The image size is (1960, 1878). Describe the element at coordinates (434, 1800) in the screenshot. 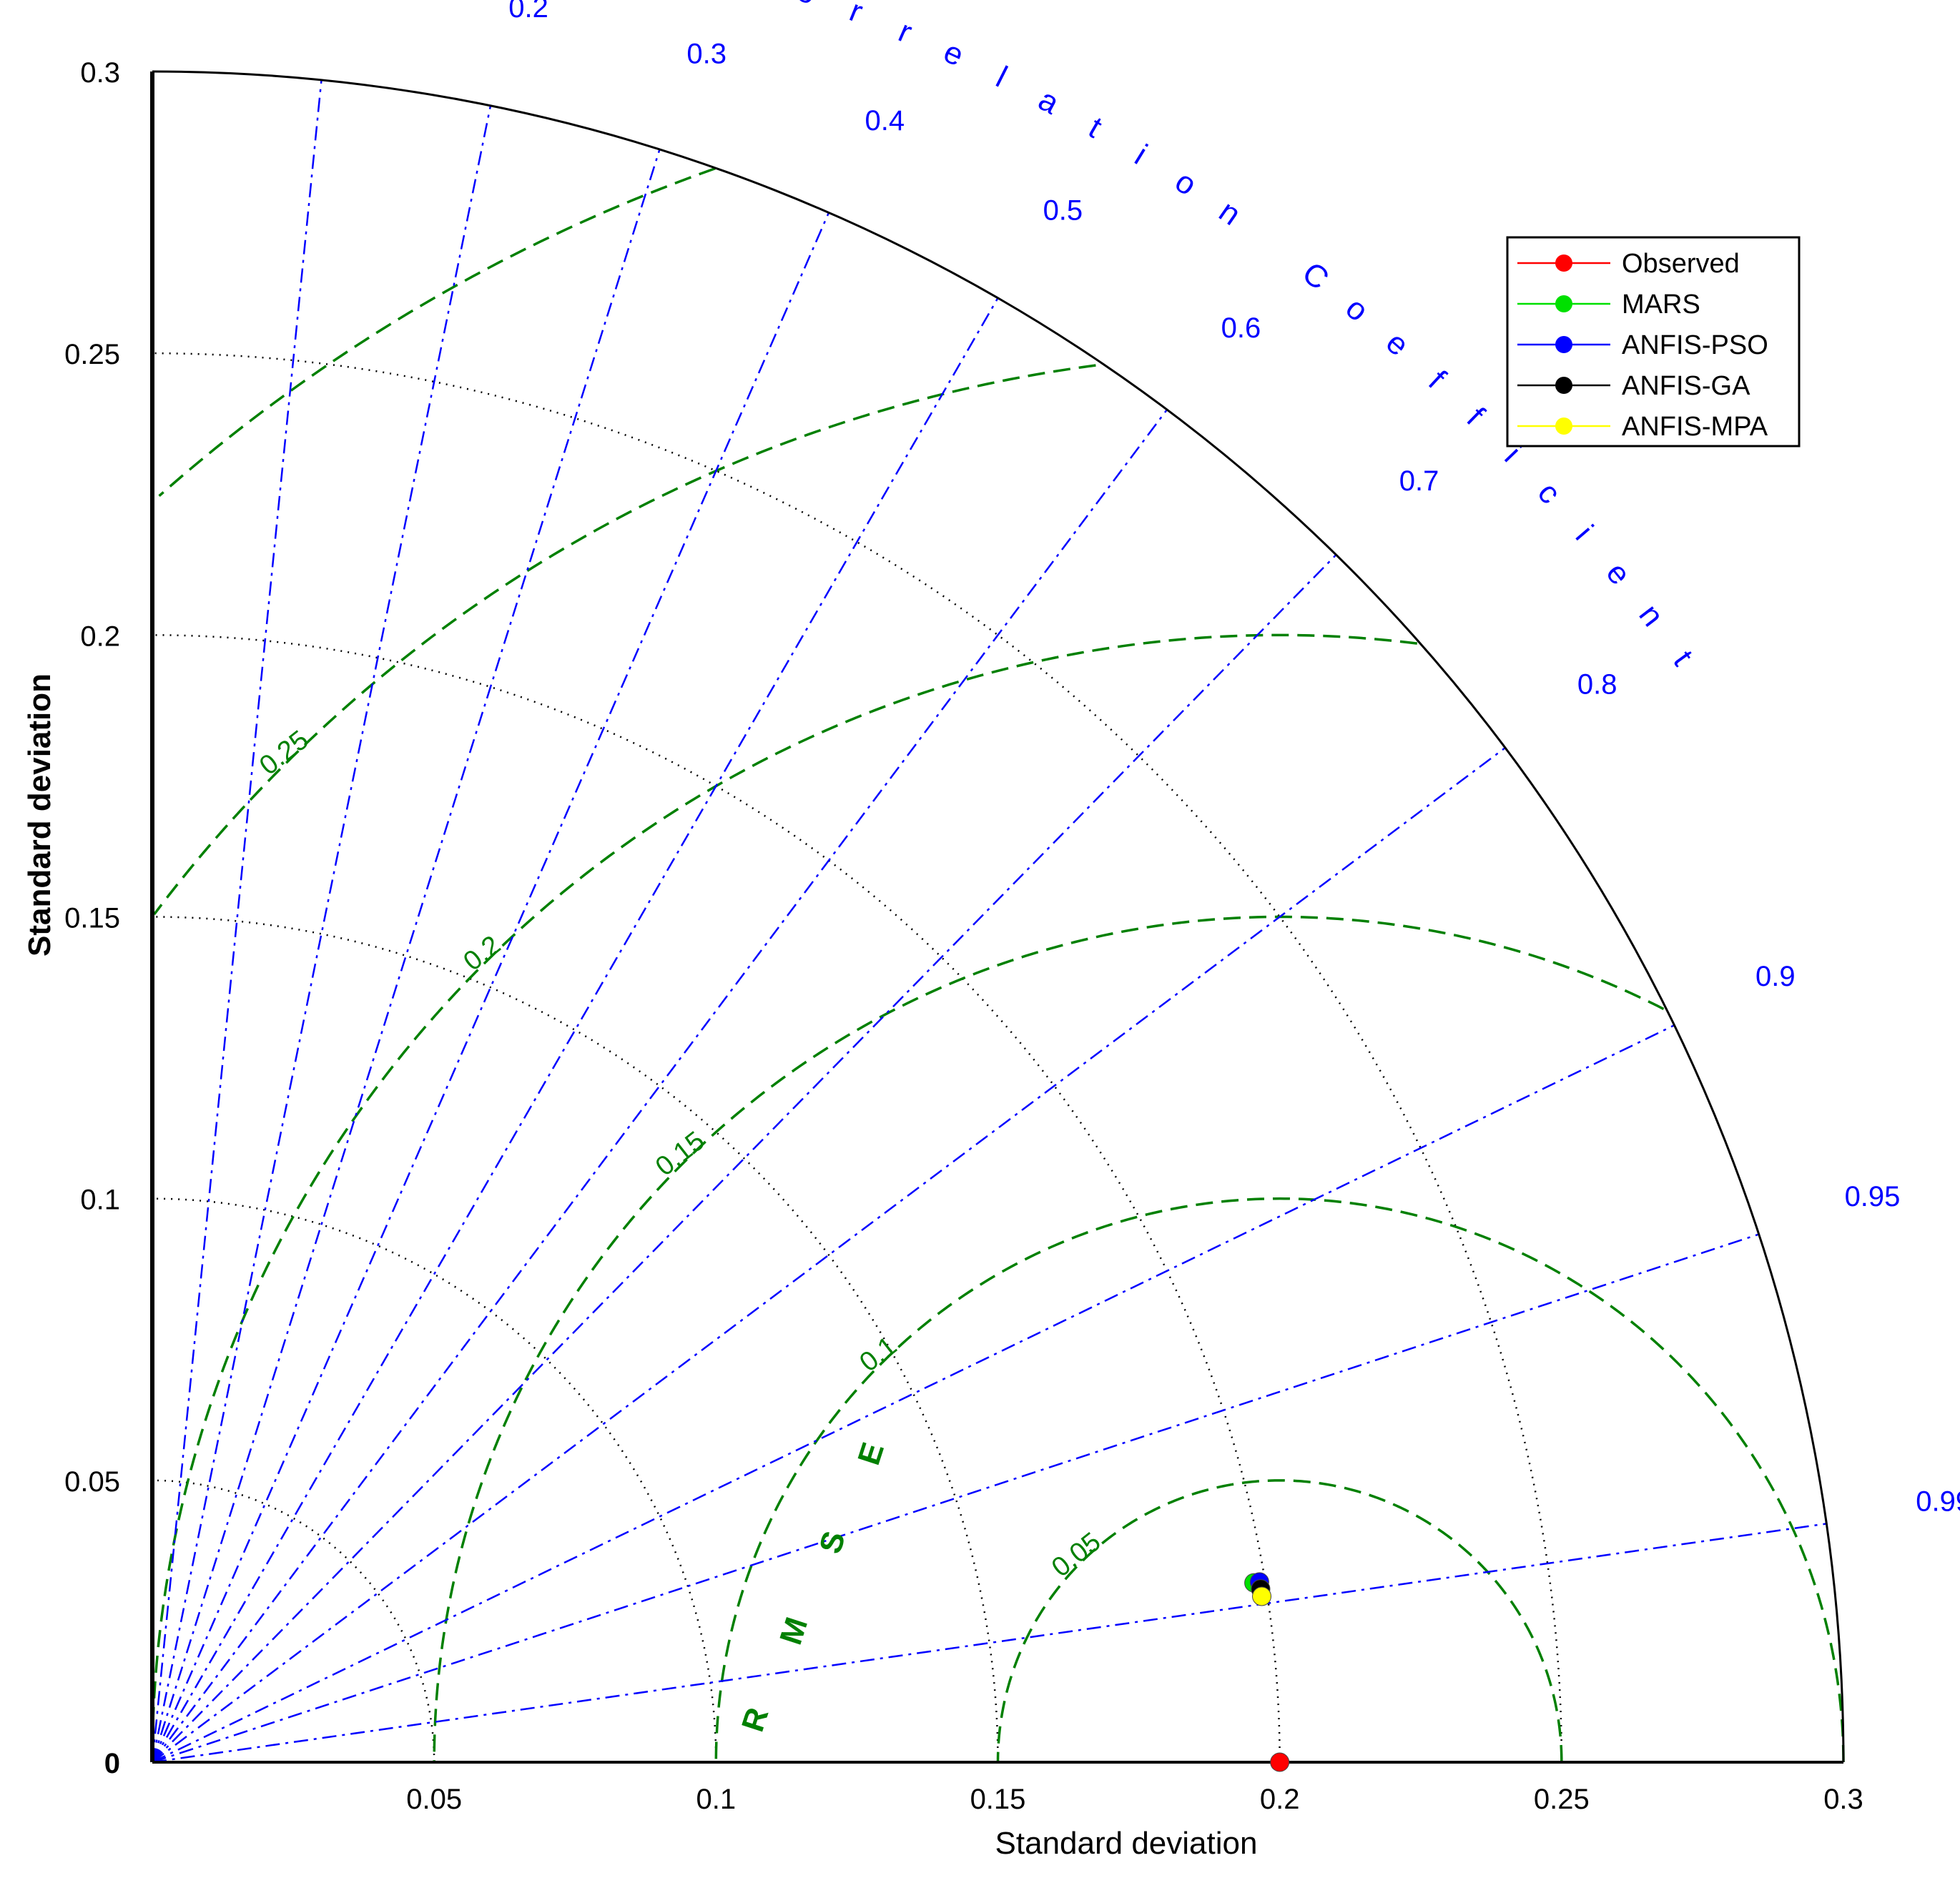

I see `x-tick-label: 0.05` at that location.